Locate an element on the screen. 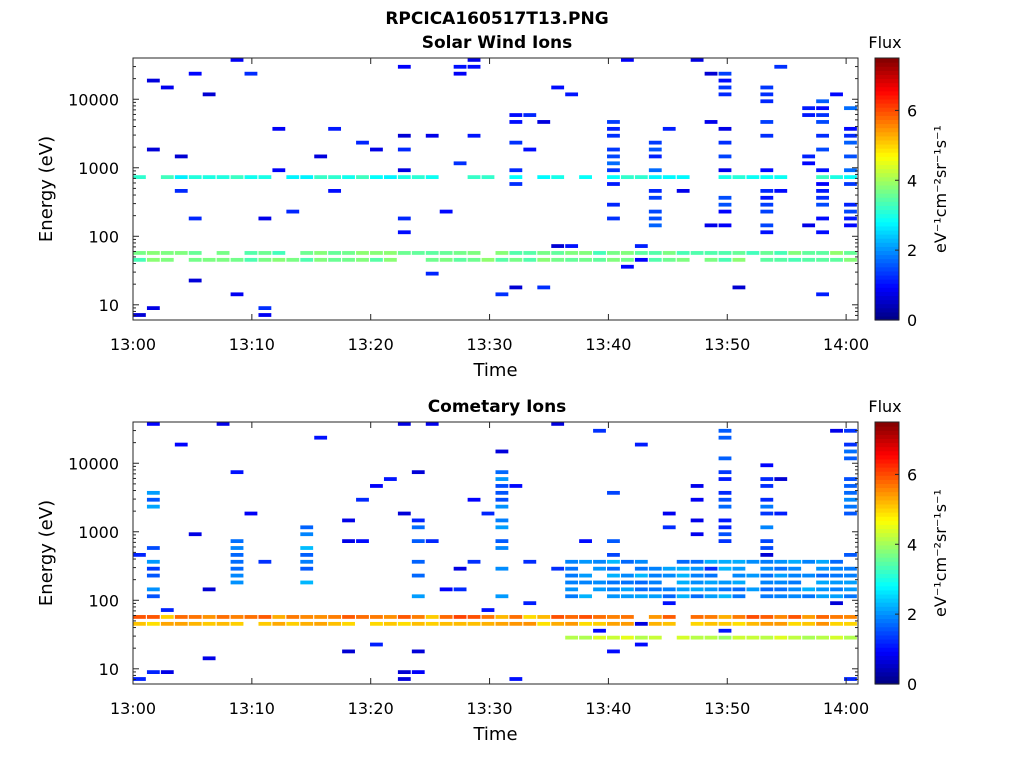 Image resolution: width=1024 pixels, height=768 pixels. x-tick-label: 13:00 is located at coordinates (133, 708).